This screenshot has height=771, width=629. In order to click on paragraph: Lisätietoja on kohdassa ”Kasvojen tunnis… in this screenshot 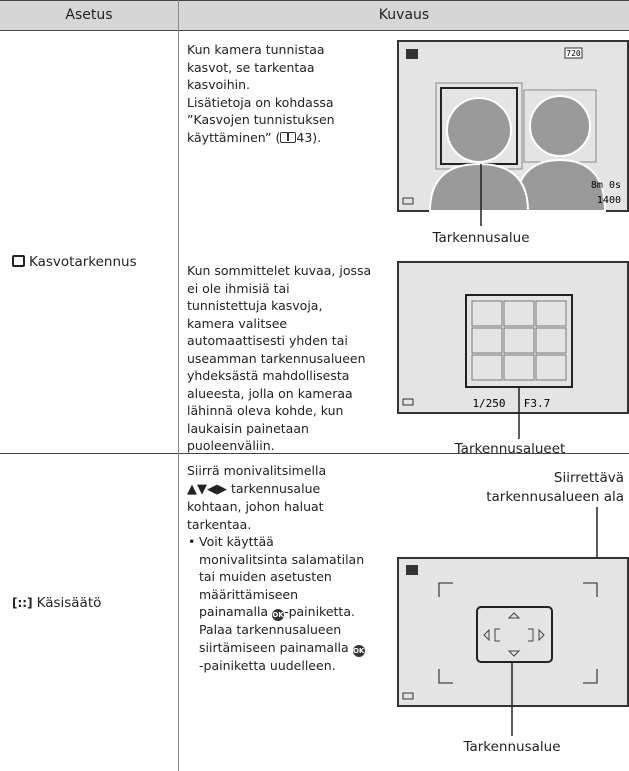, I will do `click(277, 120)`.